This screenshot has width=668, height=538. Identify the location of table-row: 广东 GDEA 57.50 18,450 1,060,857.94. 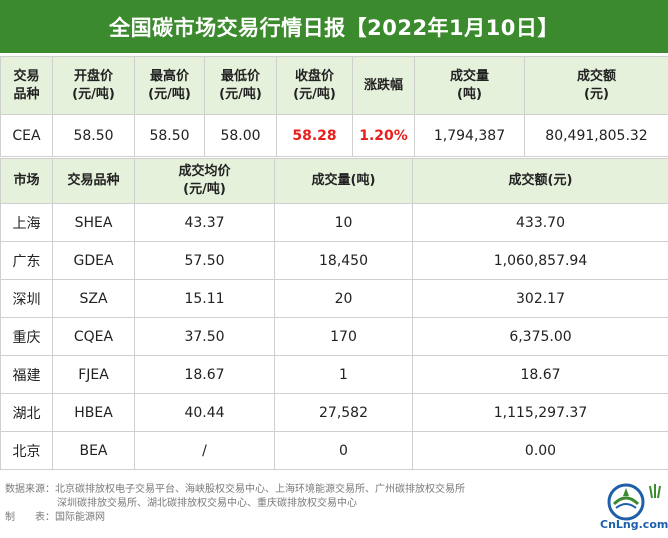
(334, 260).